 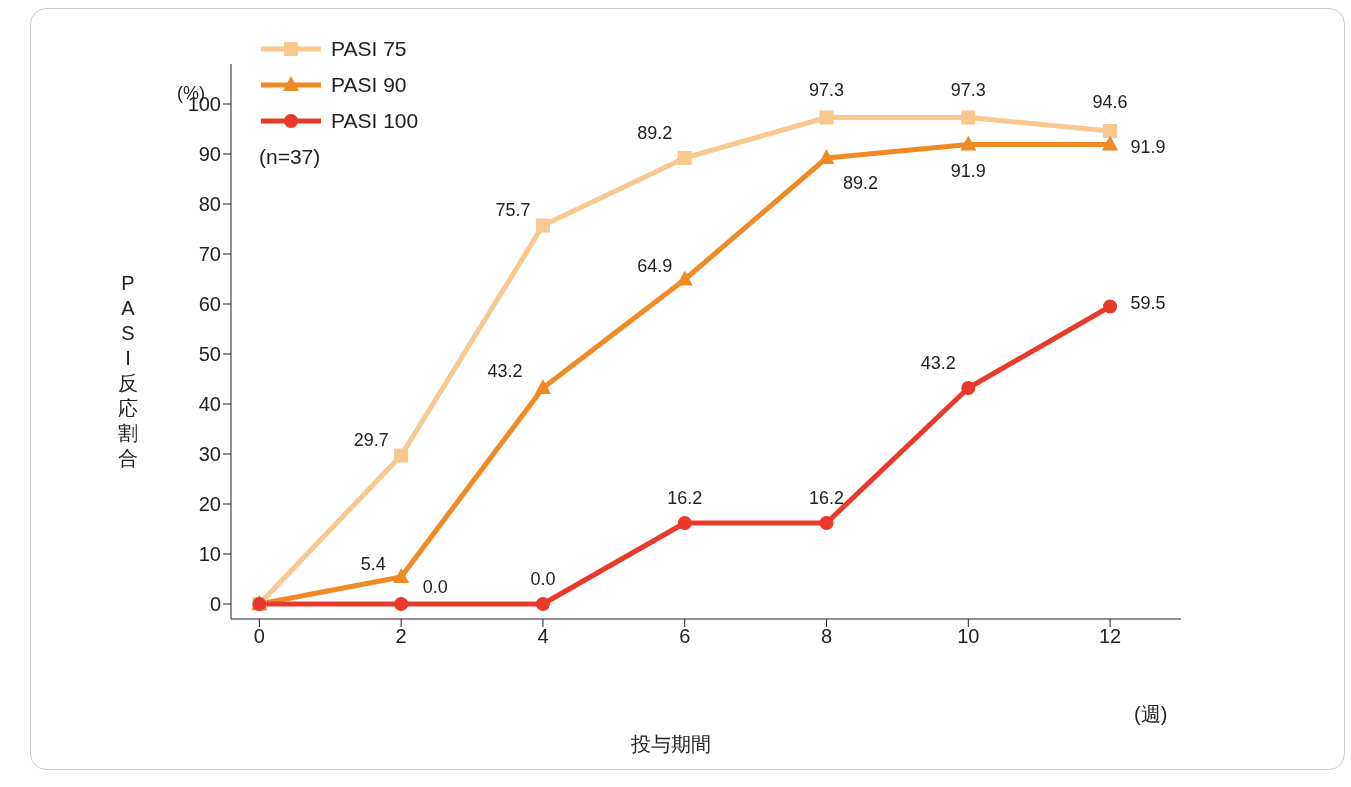 I want to click on x-tick-label: 4, so click(x=543, y=636).